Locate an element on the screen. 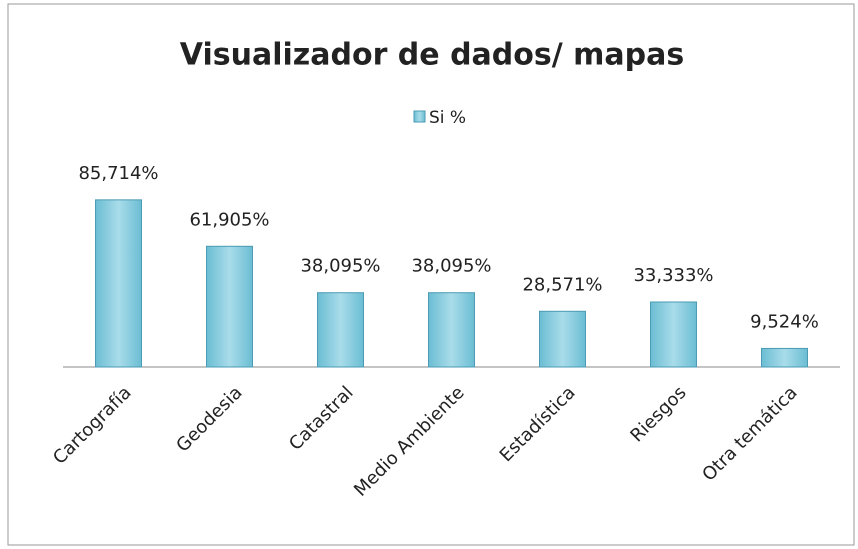 The width and height of the screenshot is (858, 549). data-label: 9,524% is located at coordinates (784, 321).